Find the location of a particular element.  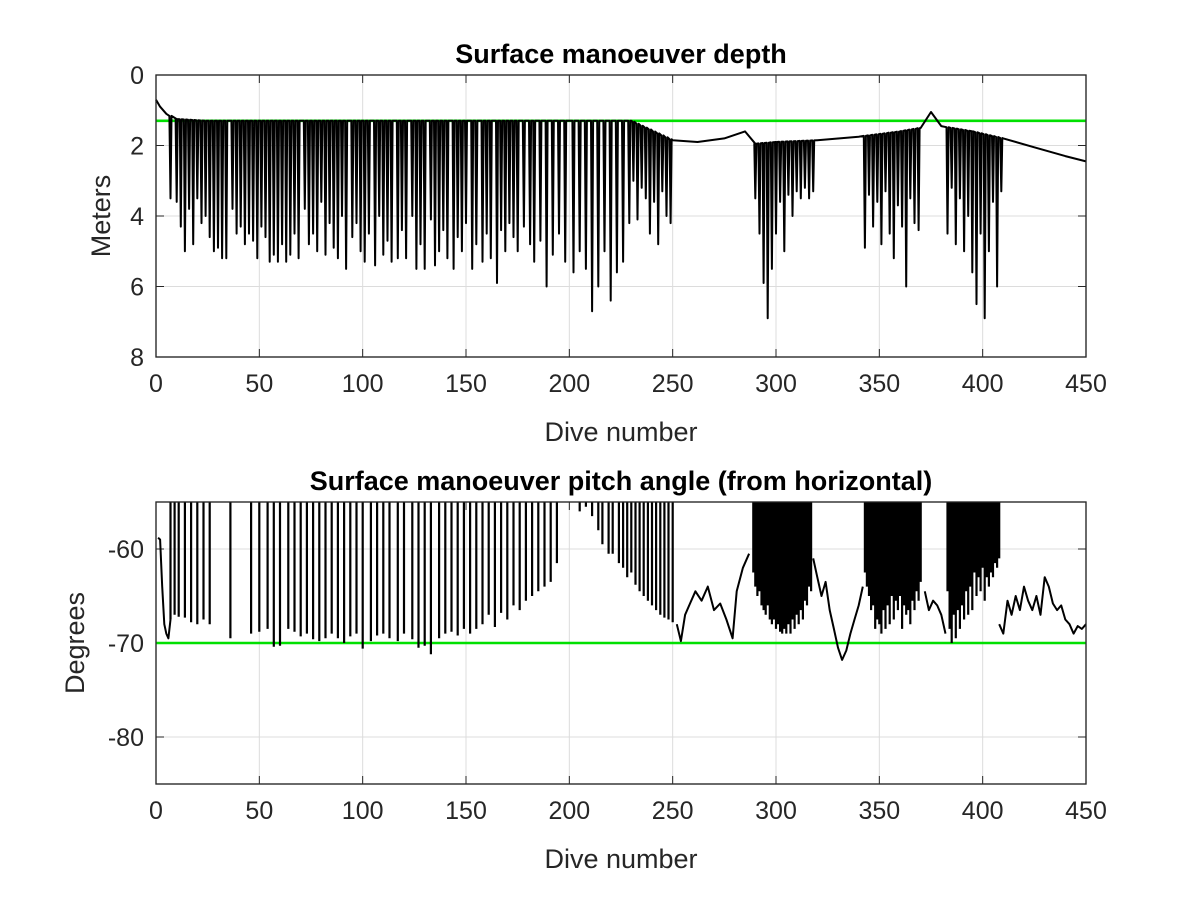

depth-y-tick-label: 2 is located at coordinates (137, 147).